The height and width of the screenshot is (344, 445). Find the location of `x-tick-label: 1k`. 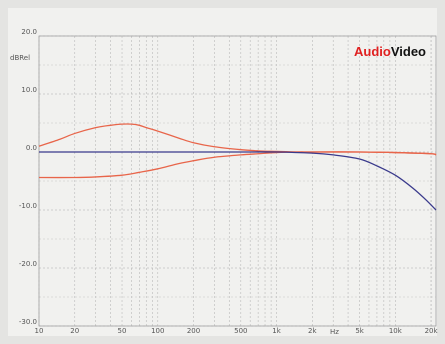

x-tick-label: 1k is located at coordinates (276, 331).